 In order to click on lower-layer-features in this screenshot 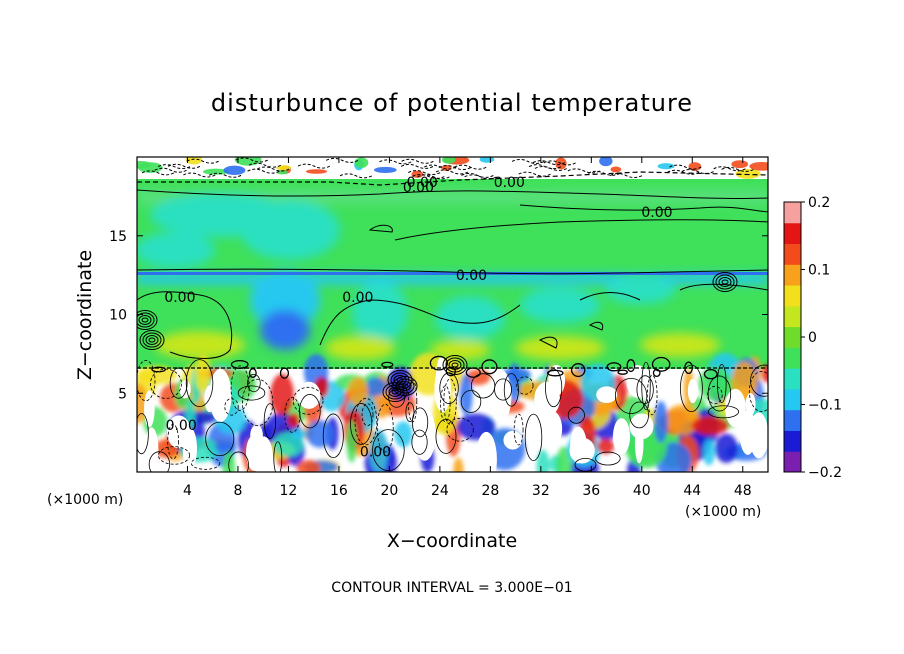, I will do `click(452, 412)`.